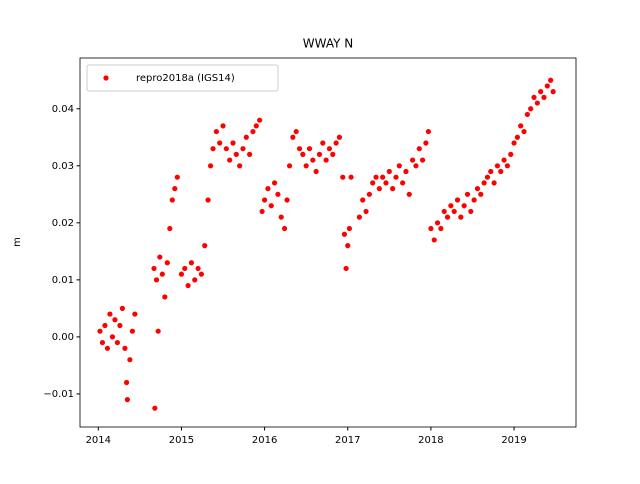 The width and height of the screenshot is (640, 484). I want to click on y-tick-label: 0.04, so click(63, 109).